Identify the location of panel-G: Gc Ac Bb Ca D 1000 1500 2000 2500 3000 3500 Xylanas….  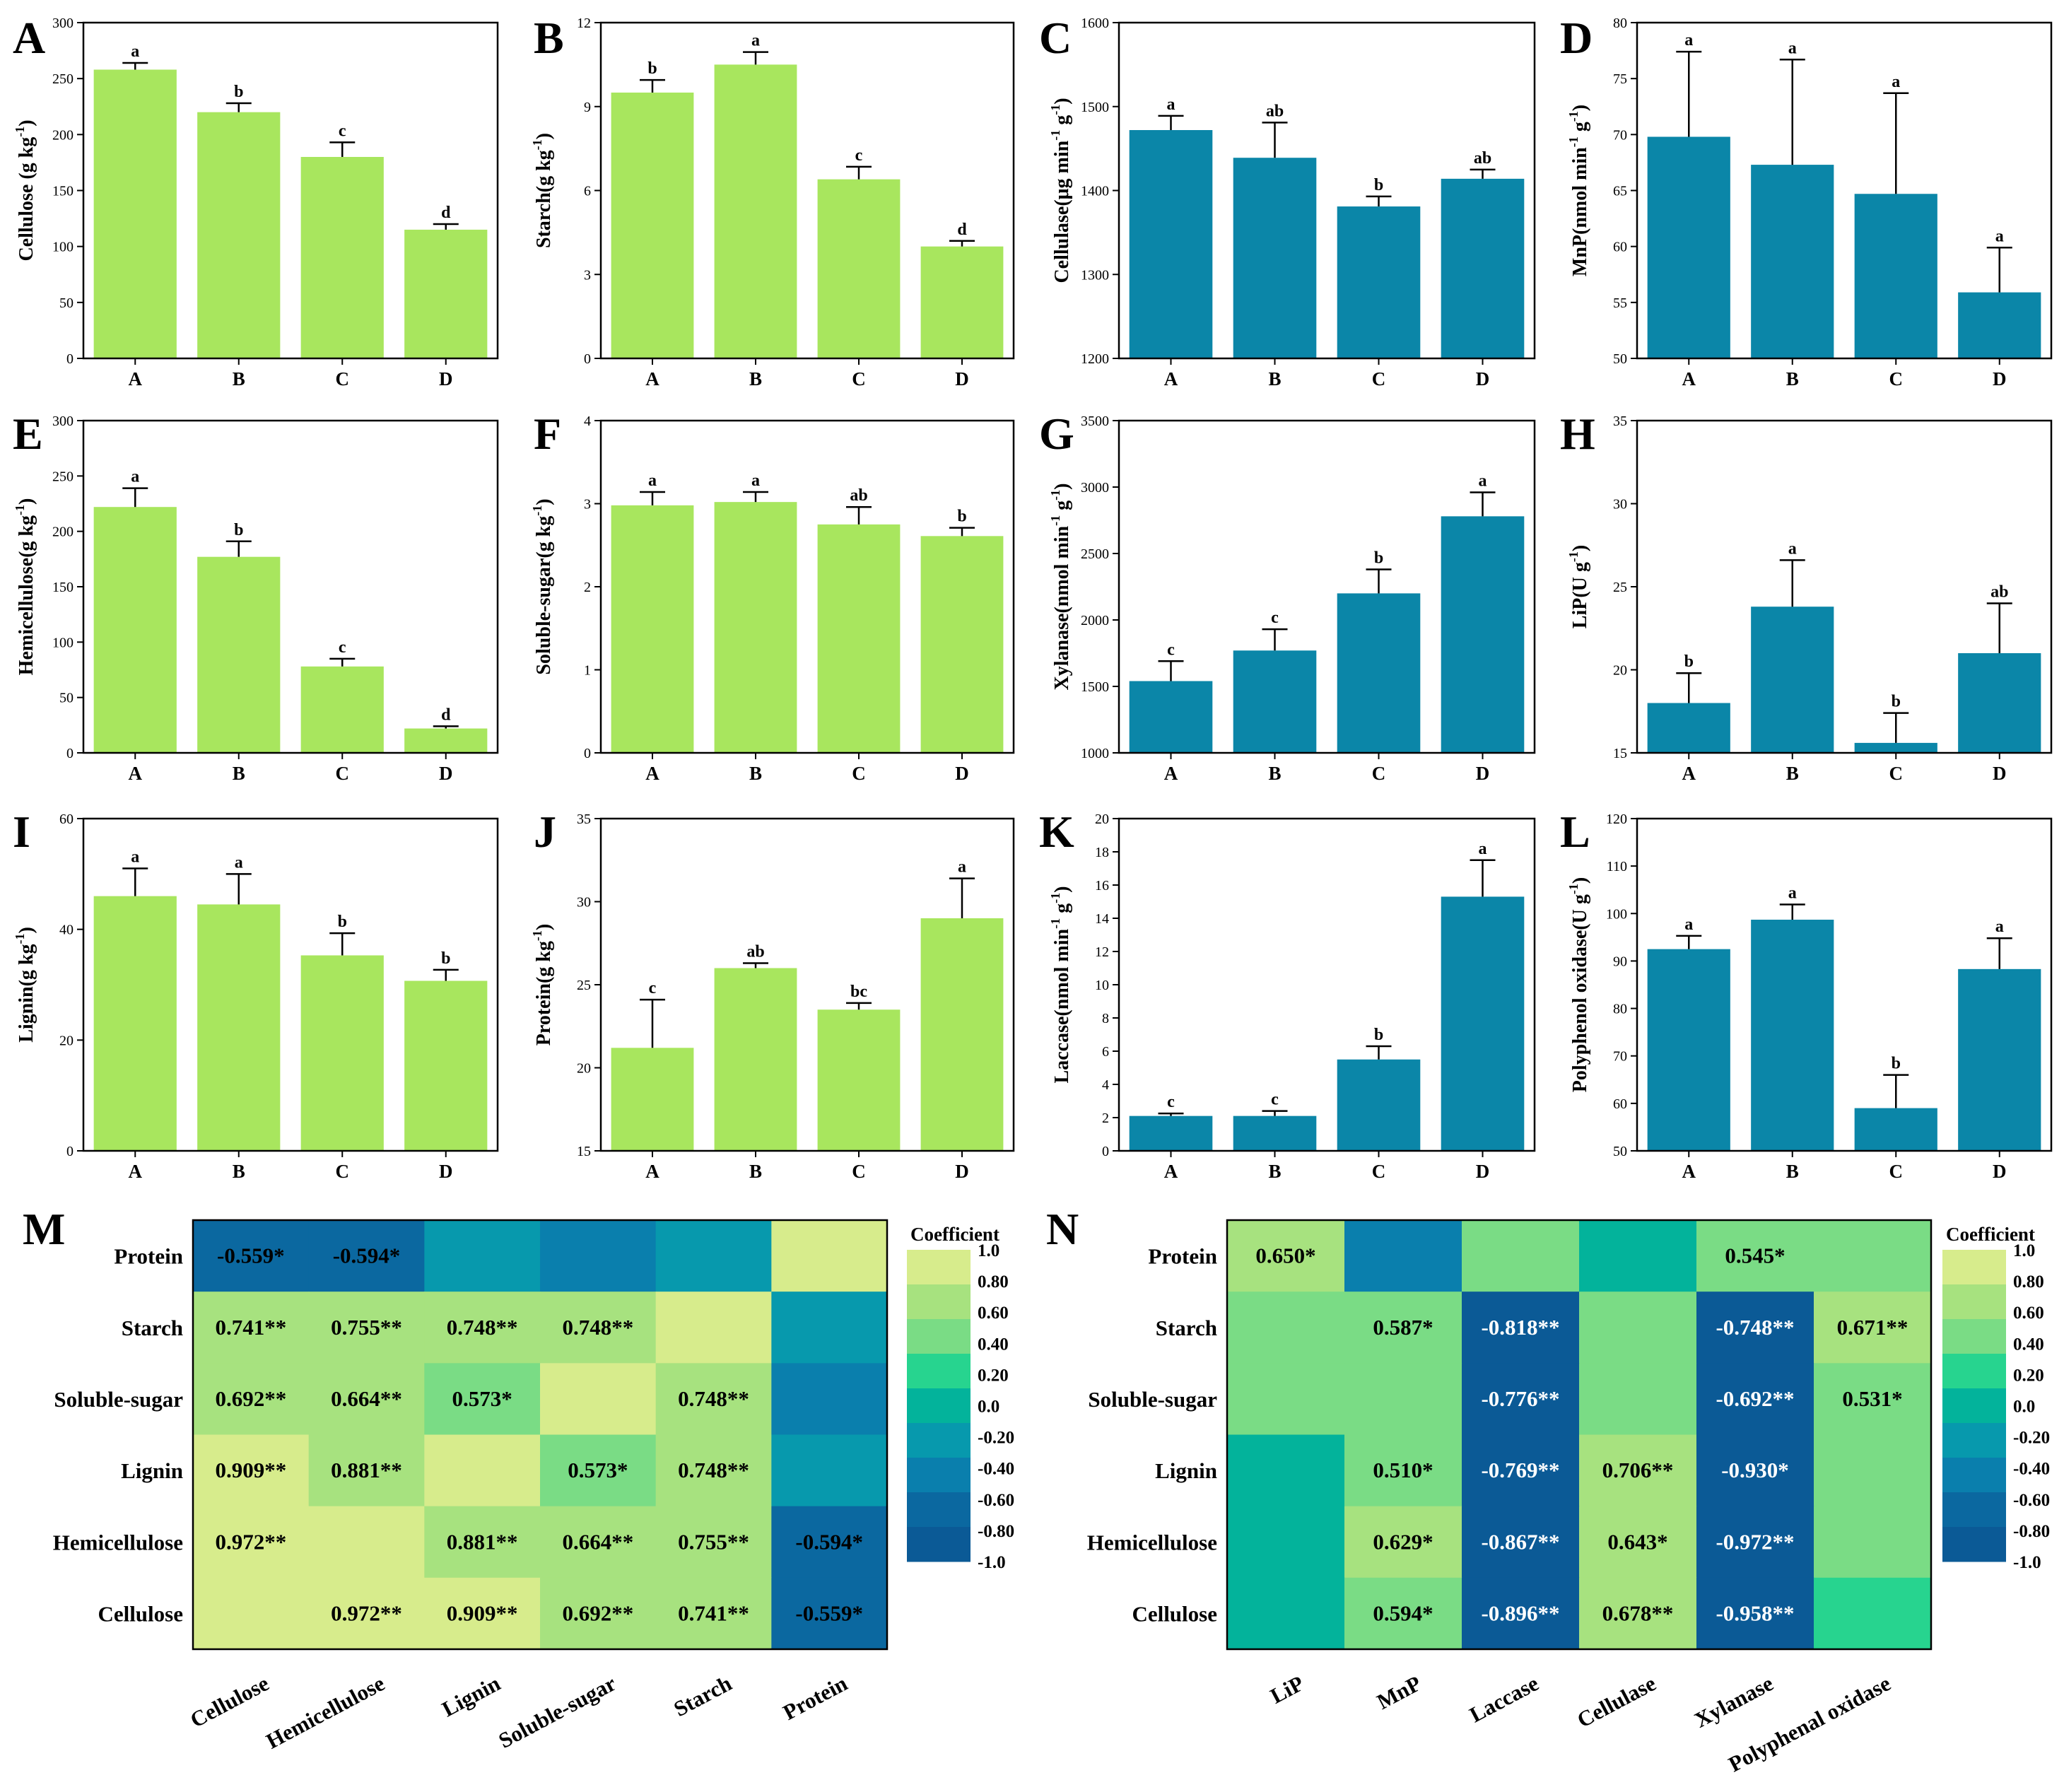
(1287, 596).